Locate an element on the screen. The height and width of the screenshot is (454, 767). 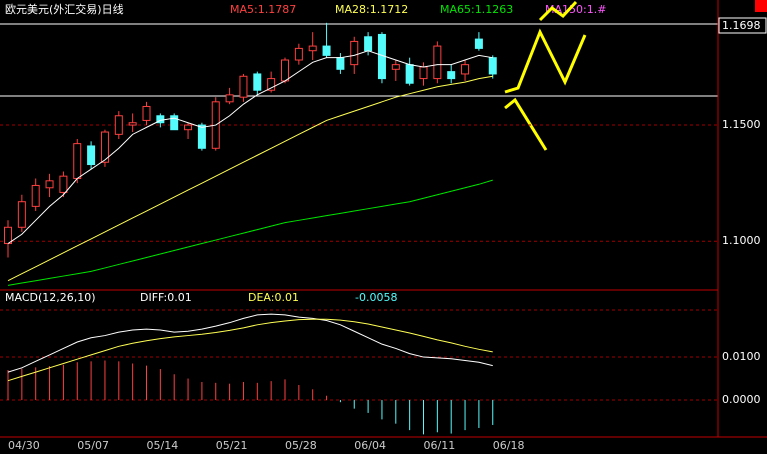
last-price: 1.1698 is located at coordinates (741, 25).